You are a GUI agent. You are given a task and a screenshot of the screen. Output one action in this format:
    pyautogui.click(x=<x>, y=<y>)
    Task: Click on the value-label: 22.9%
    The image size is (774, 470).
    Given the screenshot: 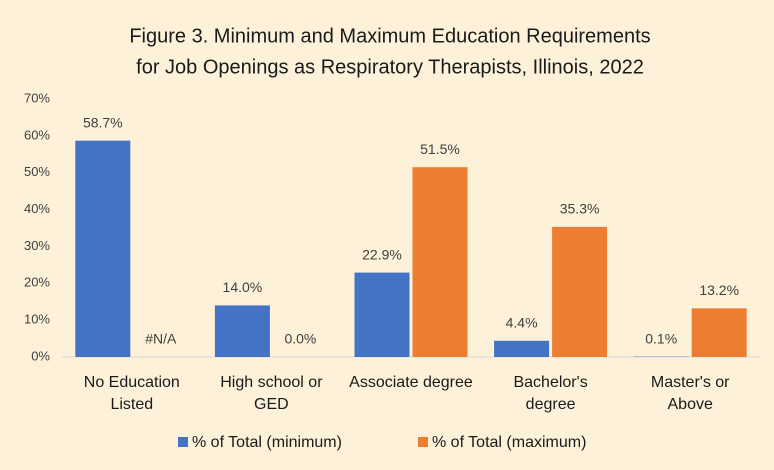 What is the action you would take?
    pyautogui.click(x=382, y=254)
    